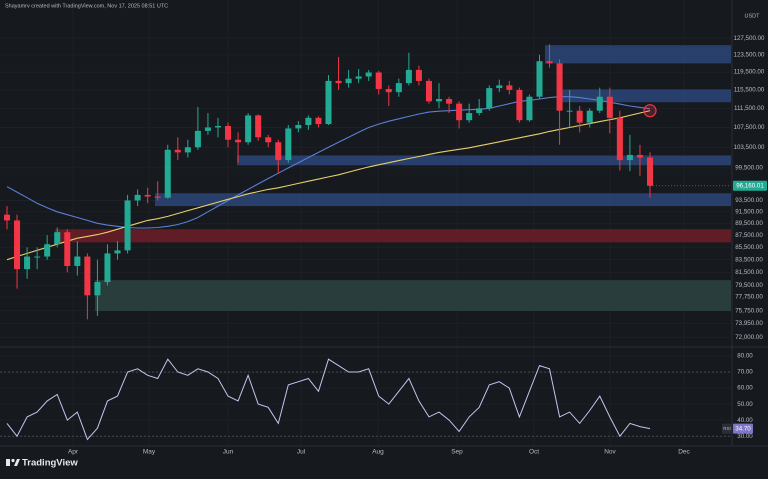 The height and width of the screenshot is (479, 768). What do you see at coordinates (745, 436) in the screenshot?
I see `rsi-tick-label: 30.00` at bounding box center [745, 436].